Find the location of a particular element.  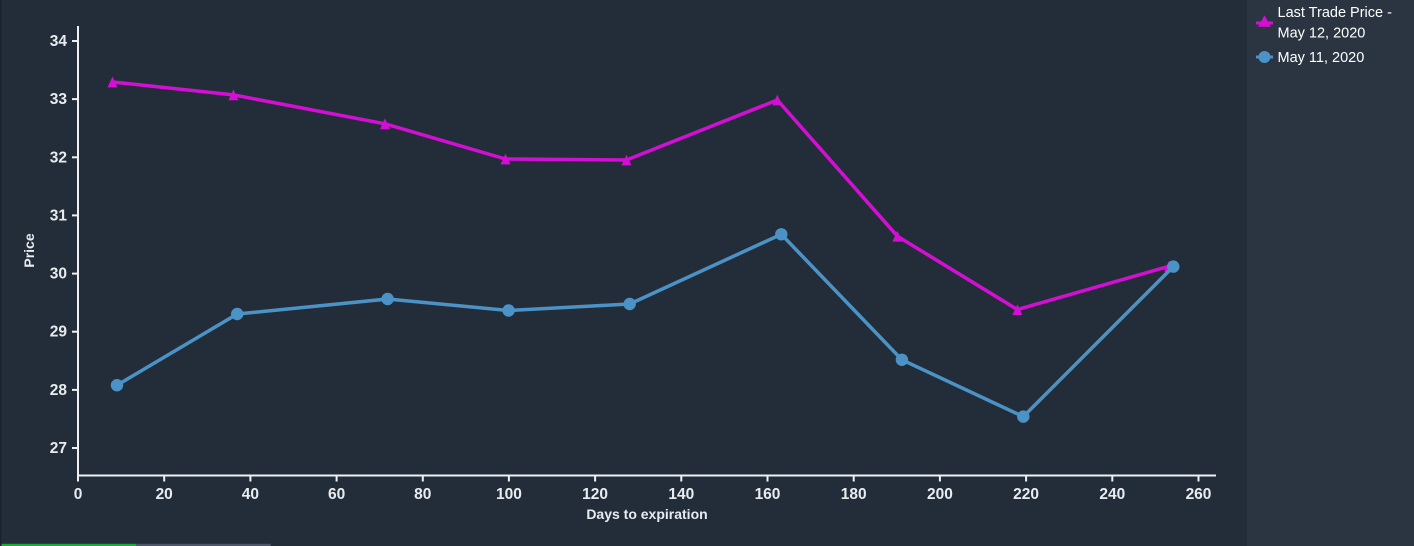

svg-text: 260 is located at coordinates (1199, 494).